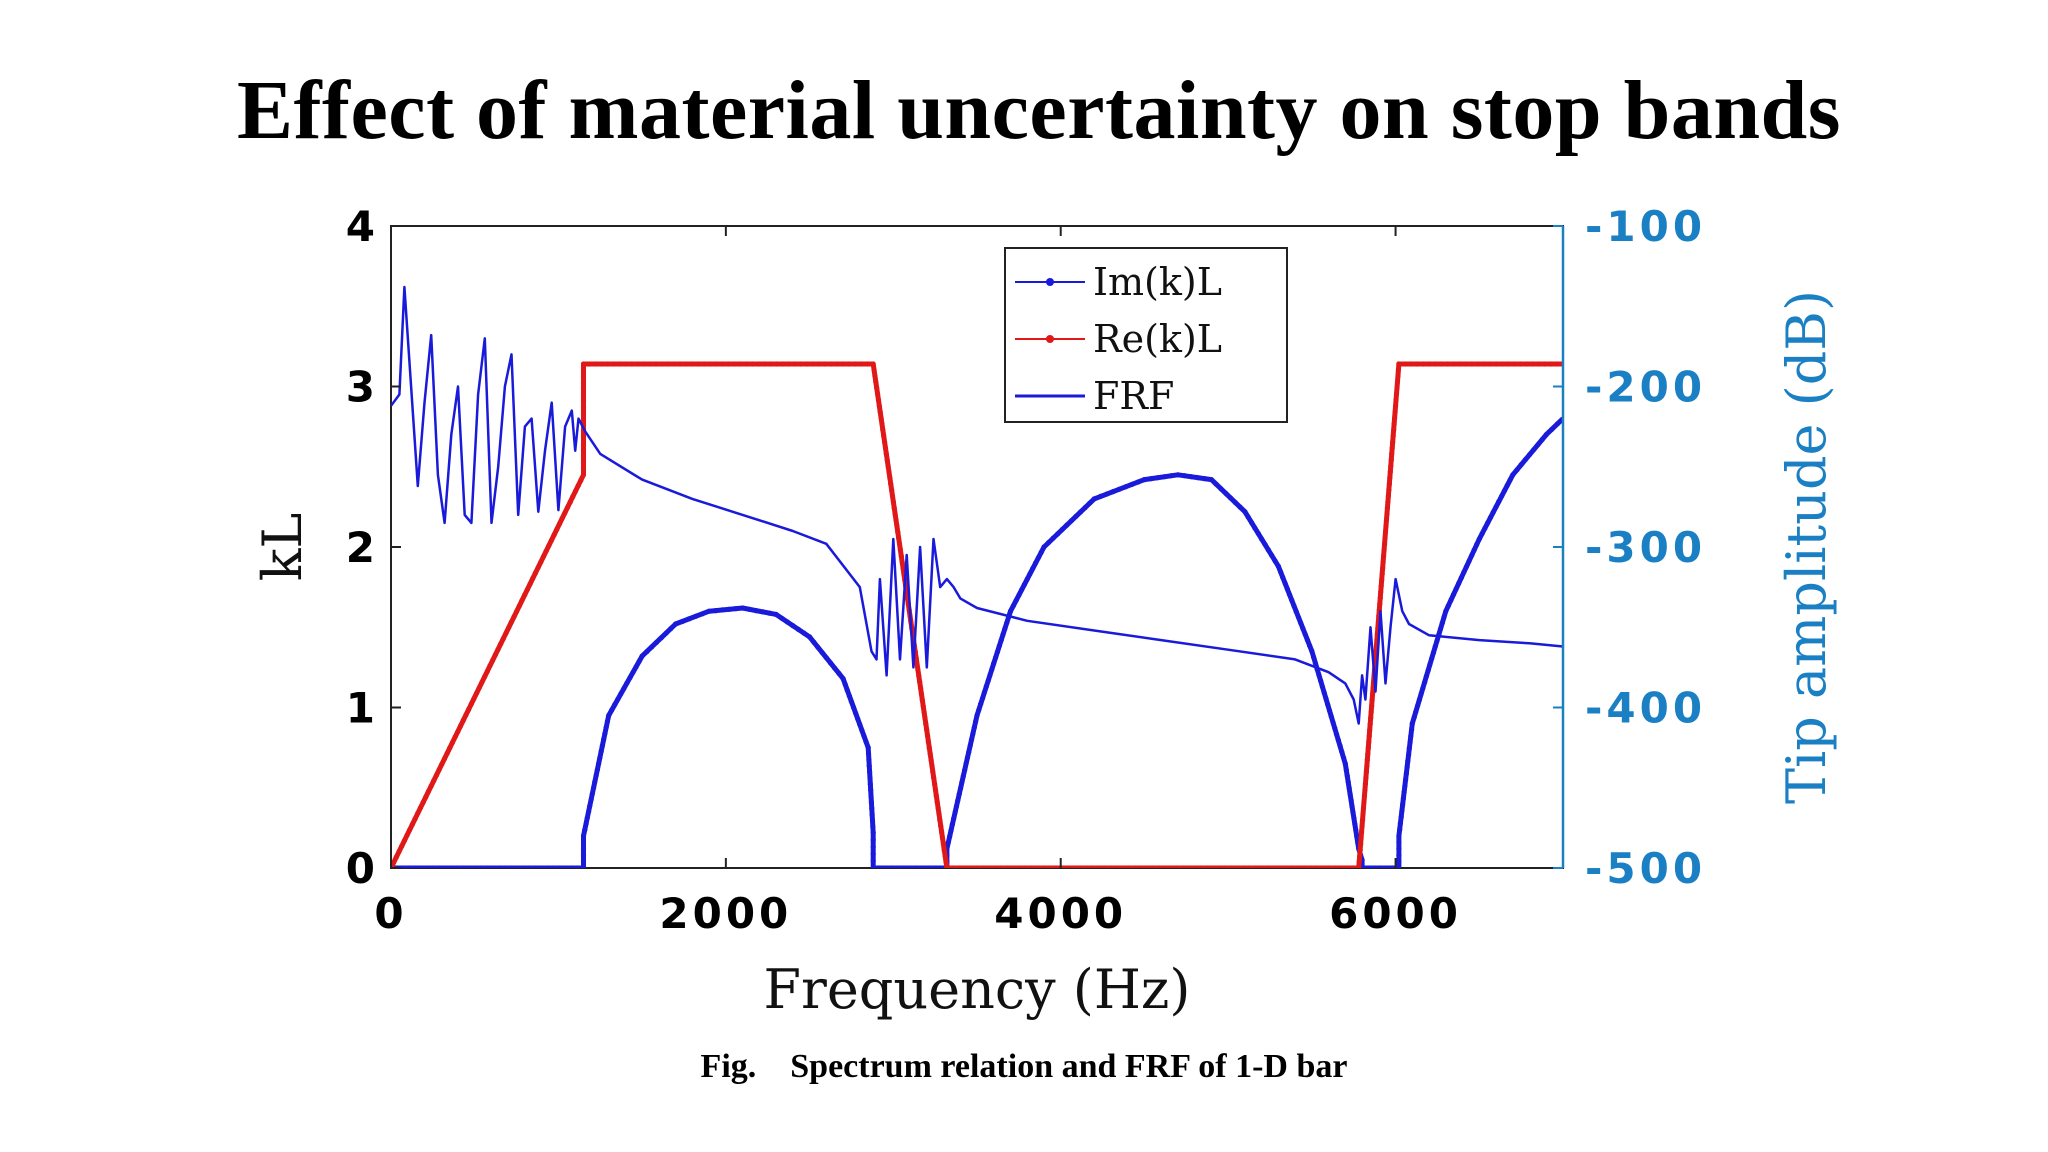  I want to click on legend: Im(k)L Re(k)L FRF, so click(1146, 335).